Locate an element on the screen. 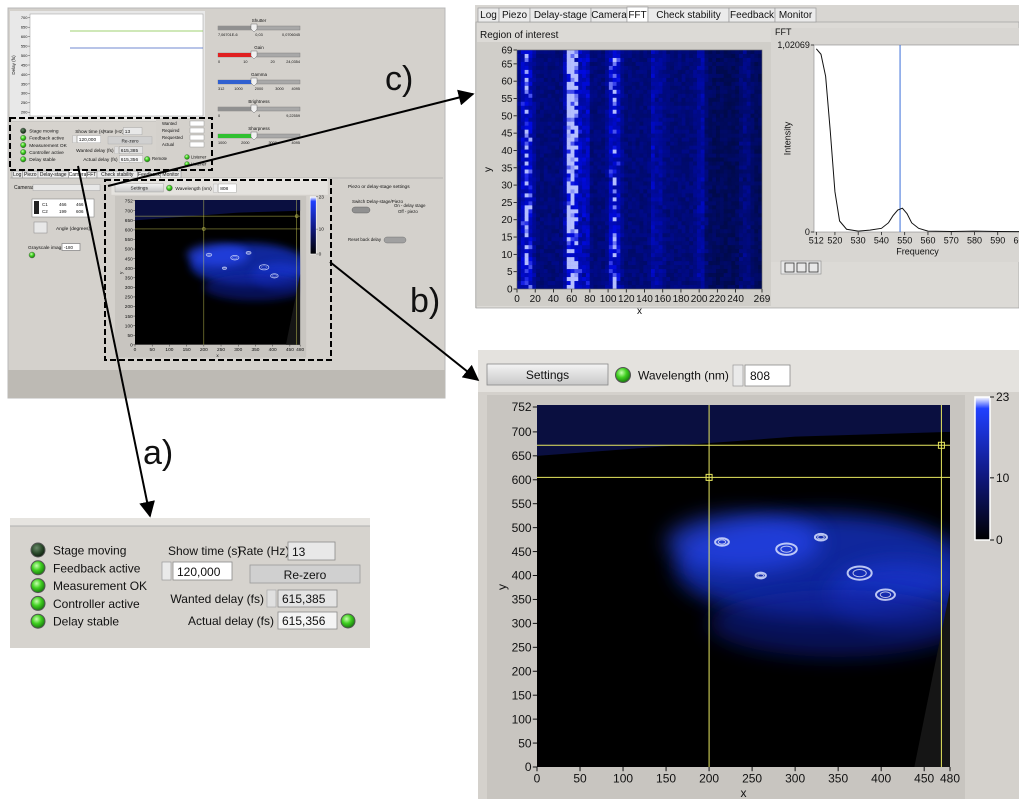  y-tick-label: 200 is located at coordinates (522, 671).